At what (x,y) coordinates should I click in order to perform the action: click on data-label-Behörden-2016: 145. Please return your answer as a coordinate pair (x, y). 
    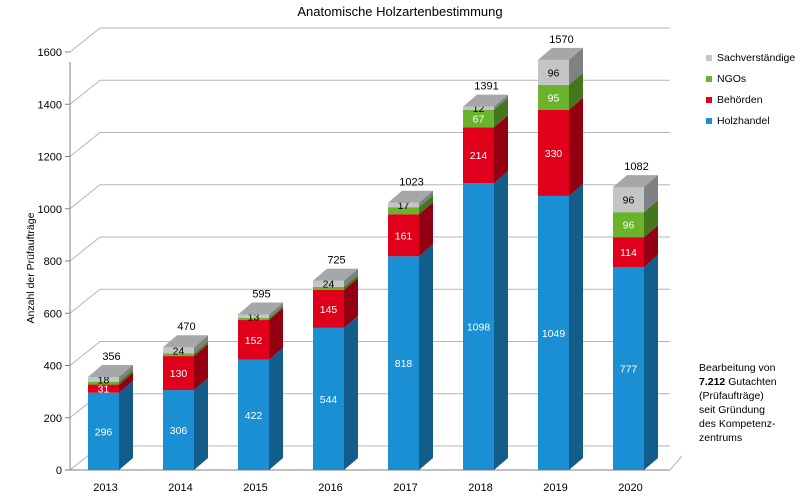
    Looking at the image, I should click on (329, 310).